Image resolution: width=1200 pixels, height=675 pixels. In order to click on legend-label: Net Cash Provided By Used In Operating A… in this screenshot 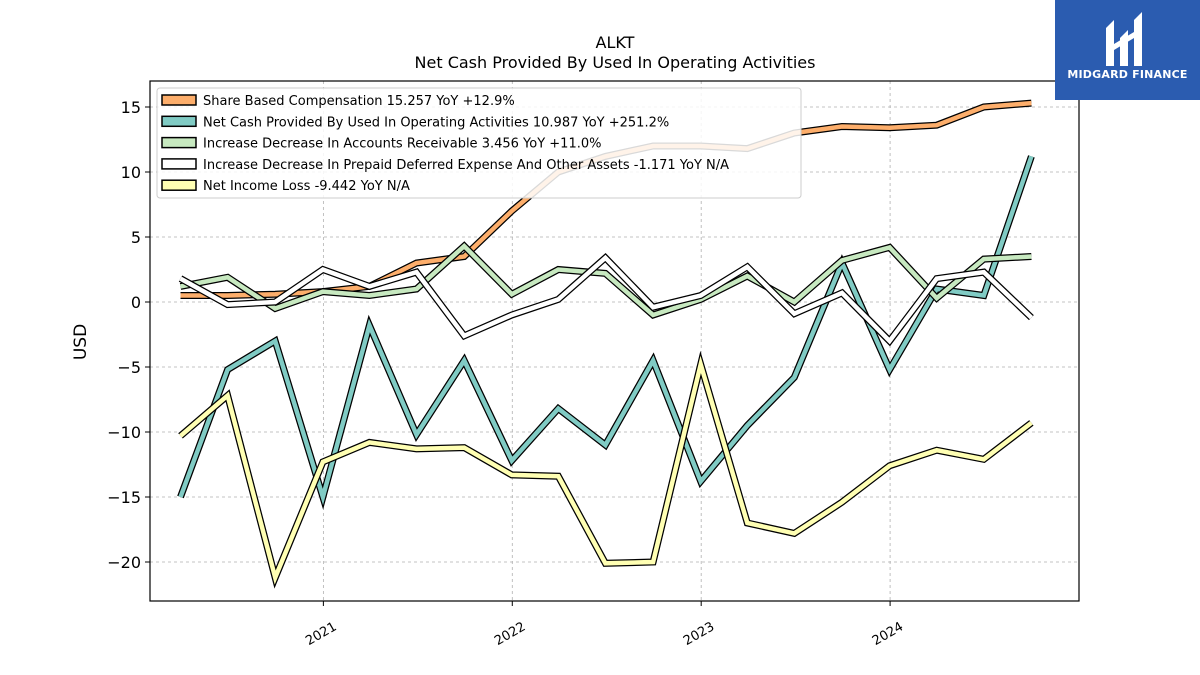, I will do `click(436, 122)`.